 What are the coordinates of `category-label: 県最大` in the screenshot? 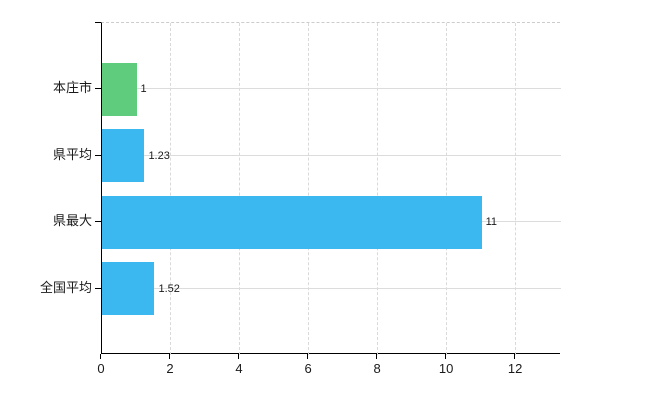 It's located at (72, 221).